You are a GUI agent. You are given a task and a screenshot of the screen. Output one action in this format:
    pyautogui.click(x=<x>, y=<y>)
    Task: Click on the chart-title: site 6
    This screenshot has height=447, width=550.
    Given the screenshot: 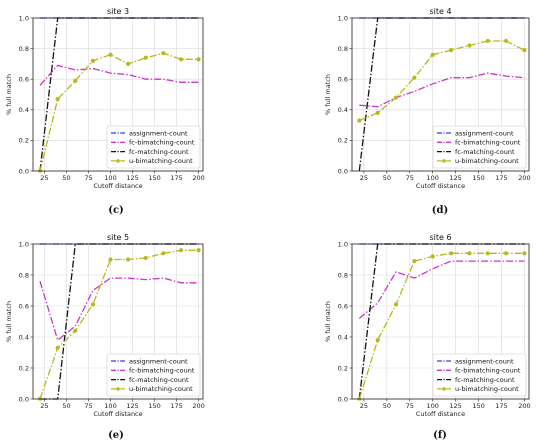 What is the action you would take?
    pyautogui.click(x=440, y=237)
    